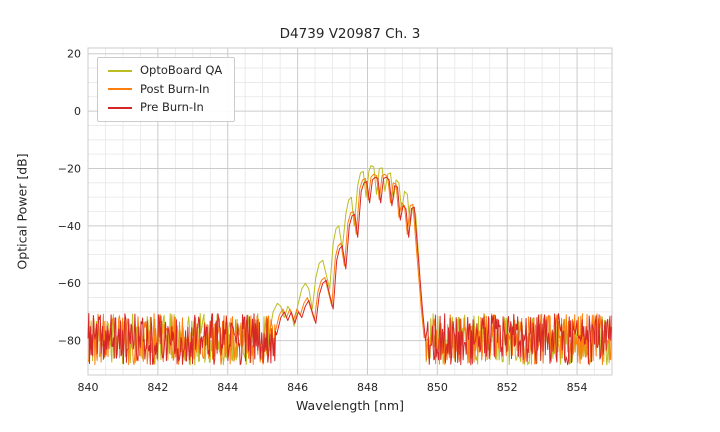  Describe the element at coordinates (437, 387) in the screenshot. I see `x-tick-label: 850` at that location.